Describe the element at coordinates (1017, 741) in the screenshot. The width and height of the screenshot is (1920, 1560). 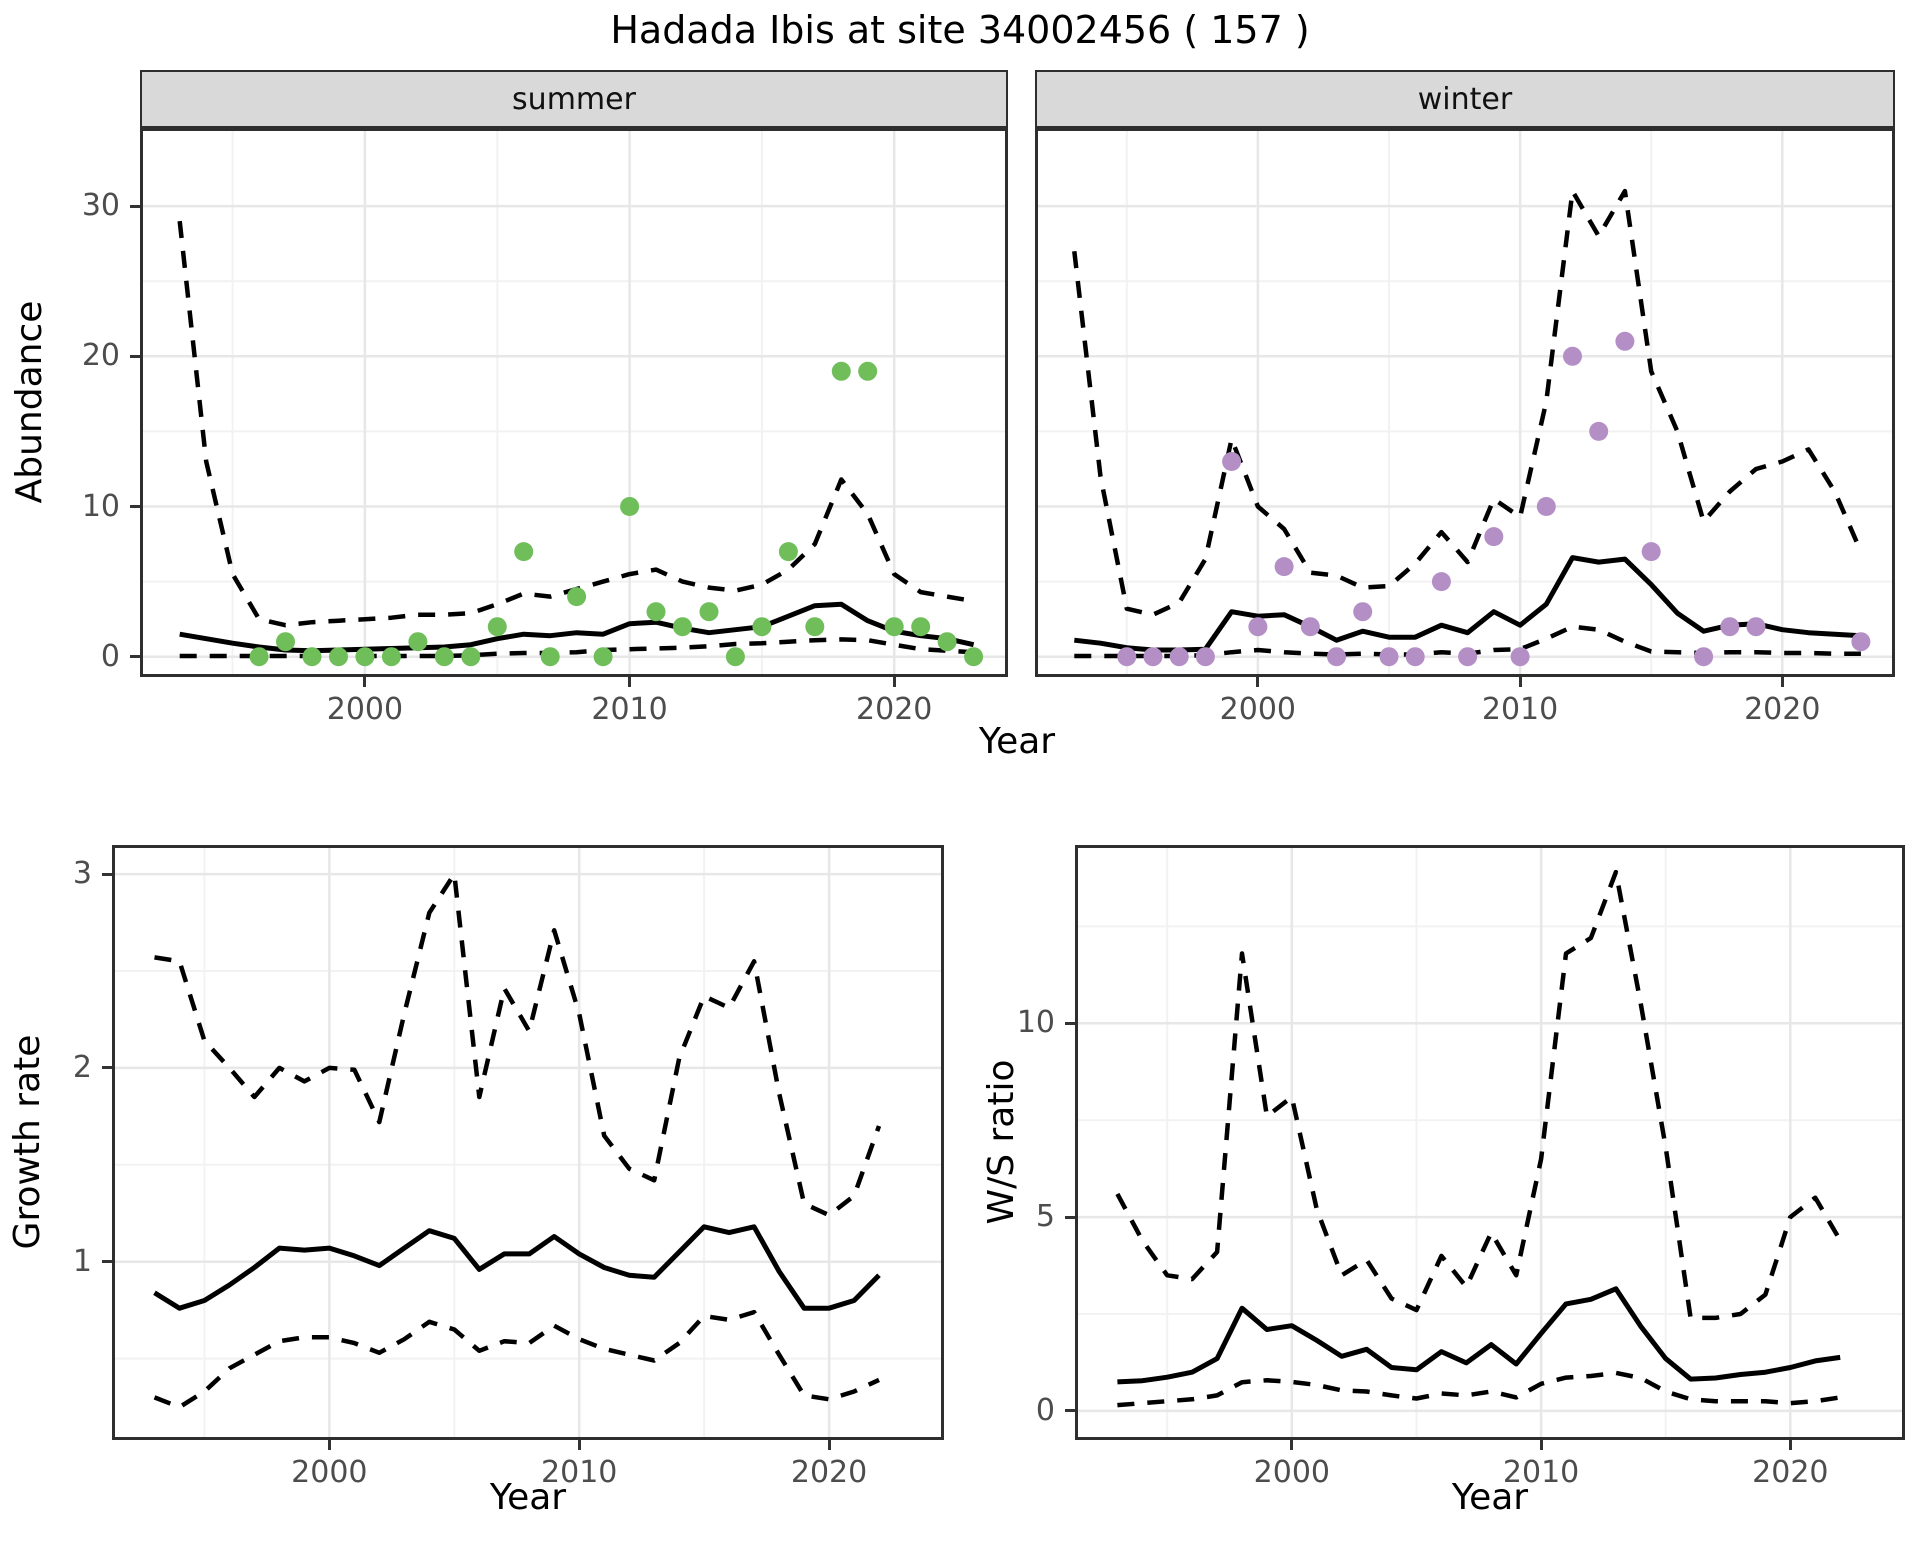
I see `top-year-axis-label: Year` at that location.